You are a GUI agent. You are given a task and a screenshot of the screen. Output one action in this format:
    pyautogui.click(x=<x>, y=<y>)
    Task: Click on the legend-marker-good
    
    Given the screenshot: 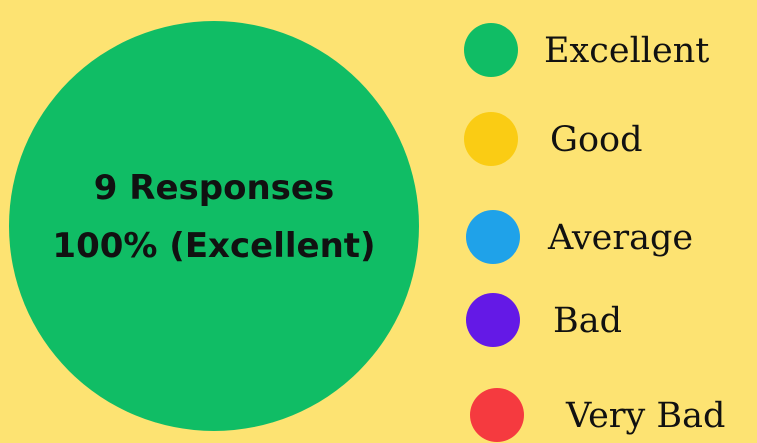 What is the action you would take?
    pyautogui.click(x=491, y=139)
    